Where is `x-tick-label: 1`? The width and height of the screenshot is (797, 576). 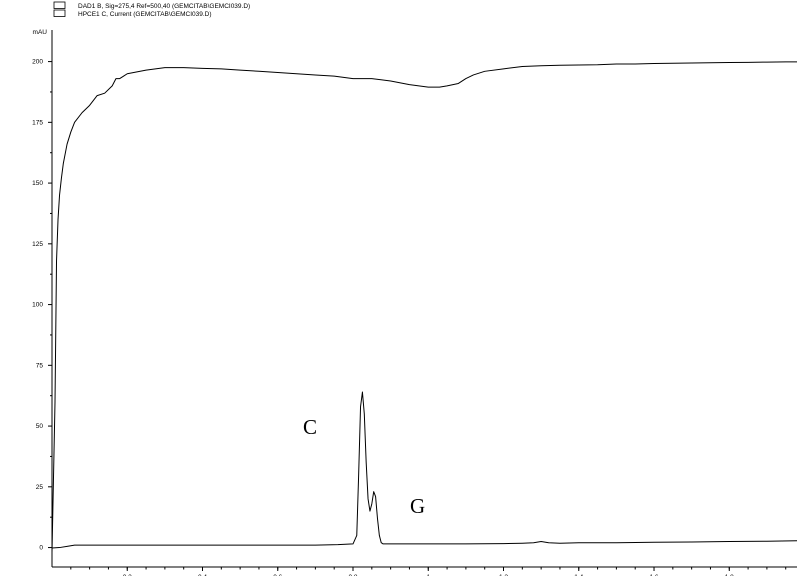
x-tick-label: 1 is located at coordinates (428, 575).